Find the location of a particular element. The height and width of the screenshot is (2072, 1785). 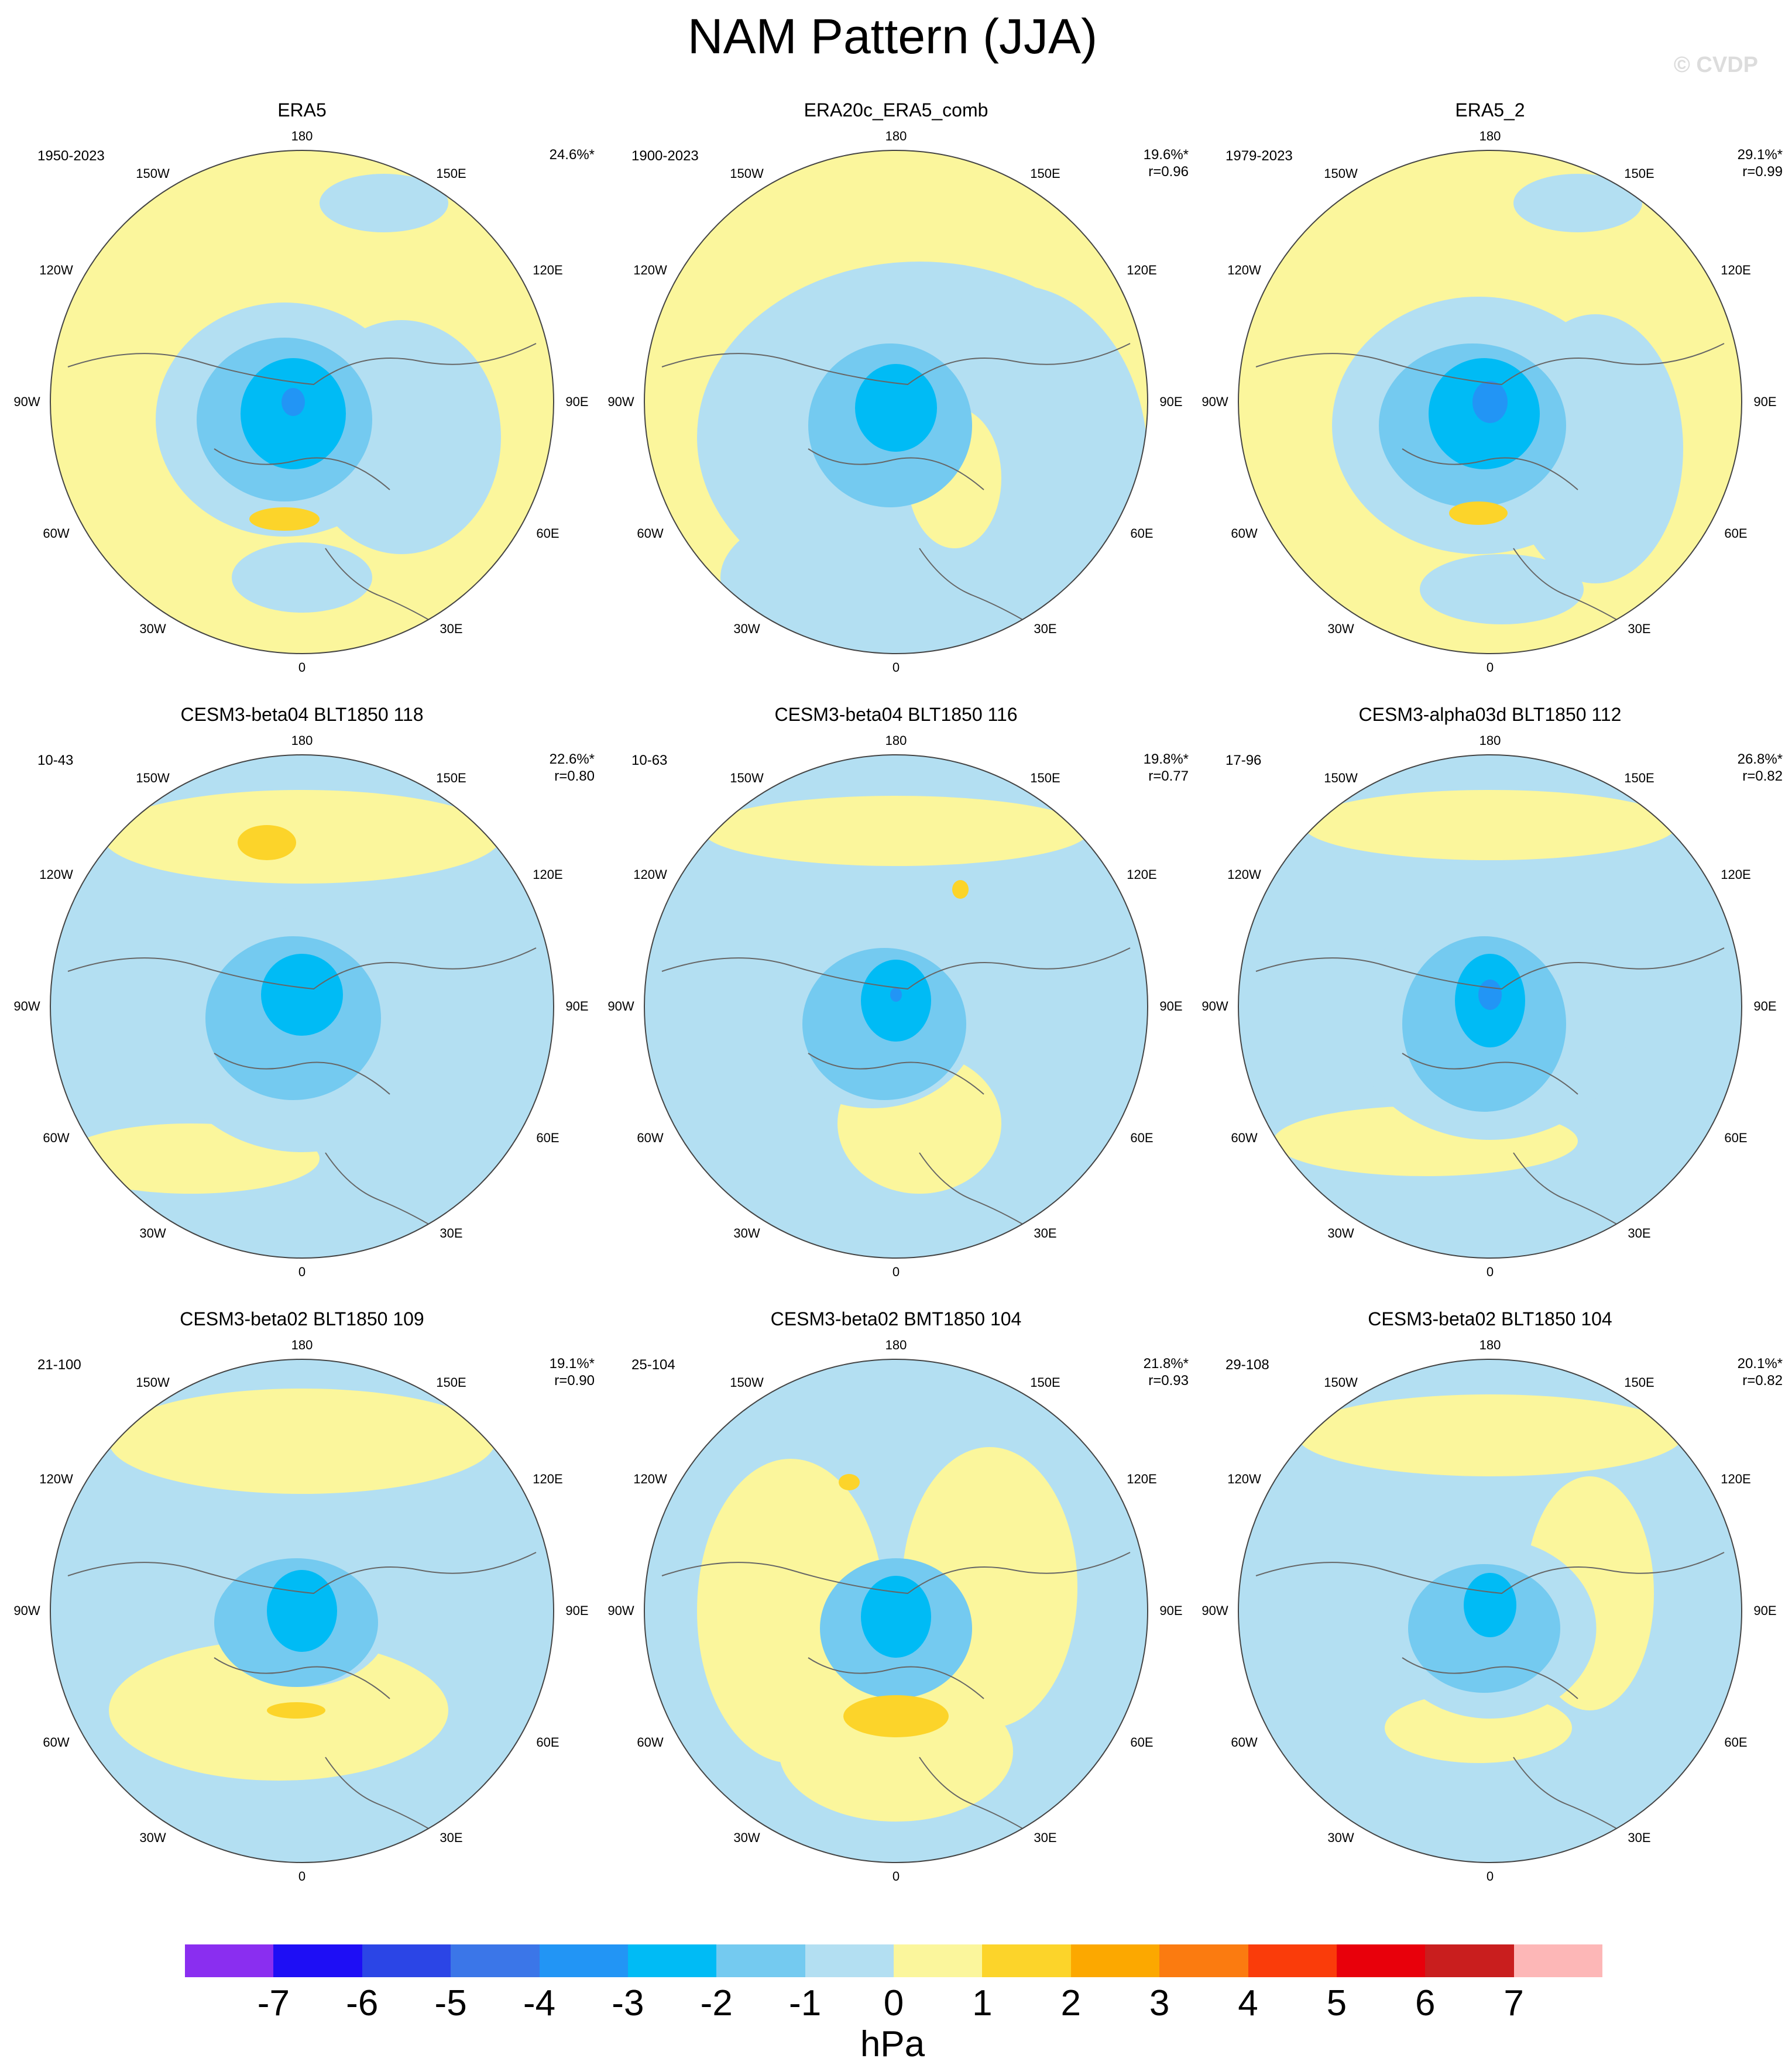

variance-pct: 22.6%* is located at coordinates (572, 759).